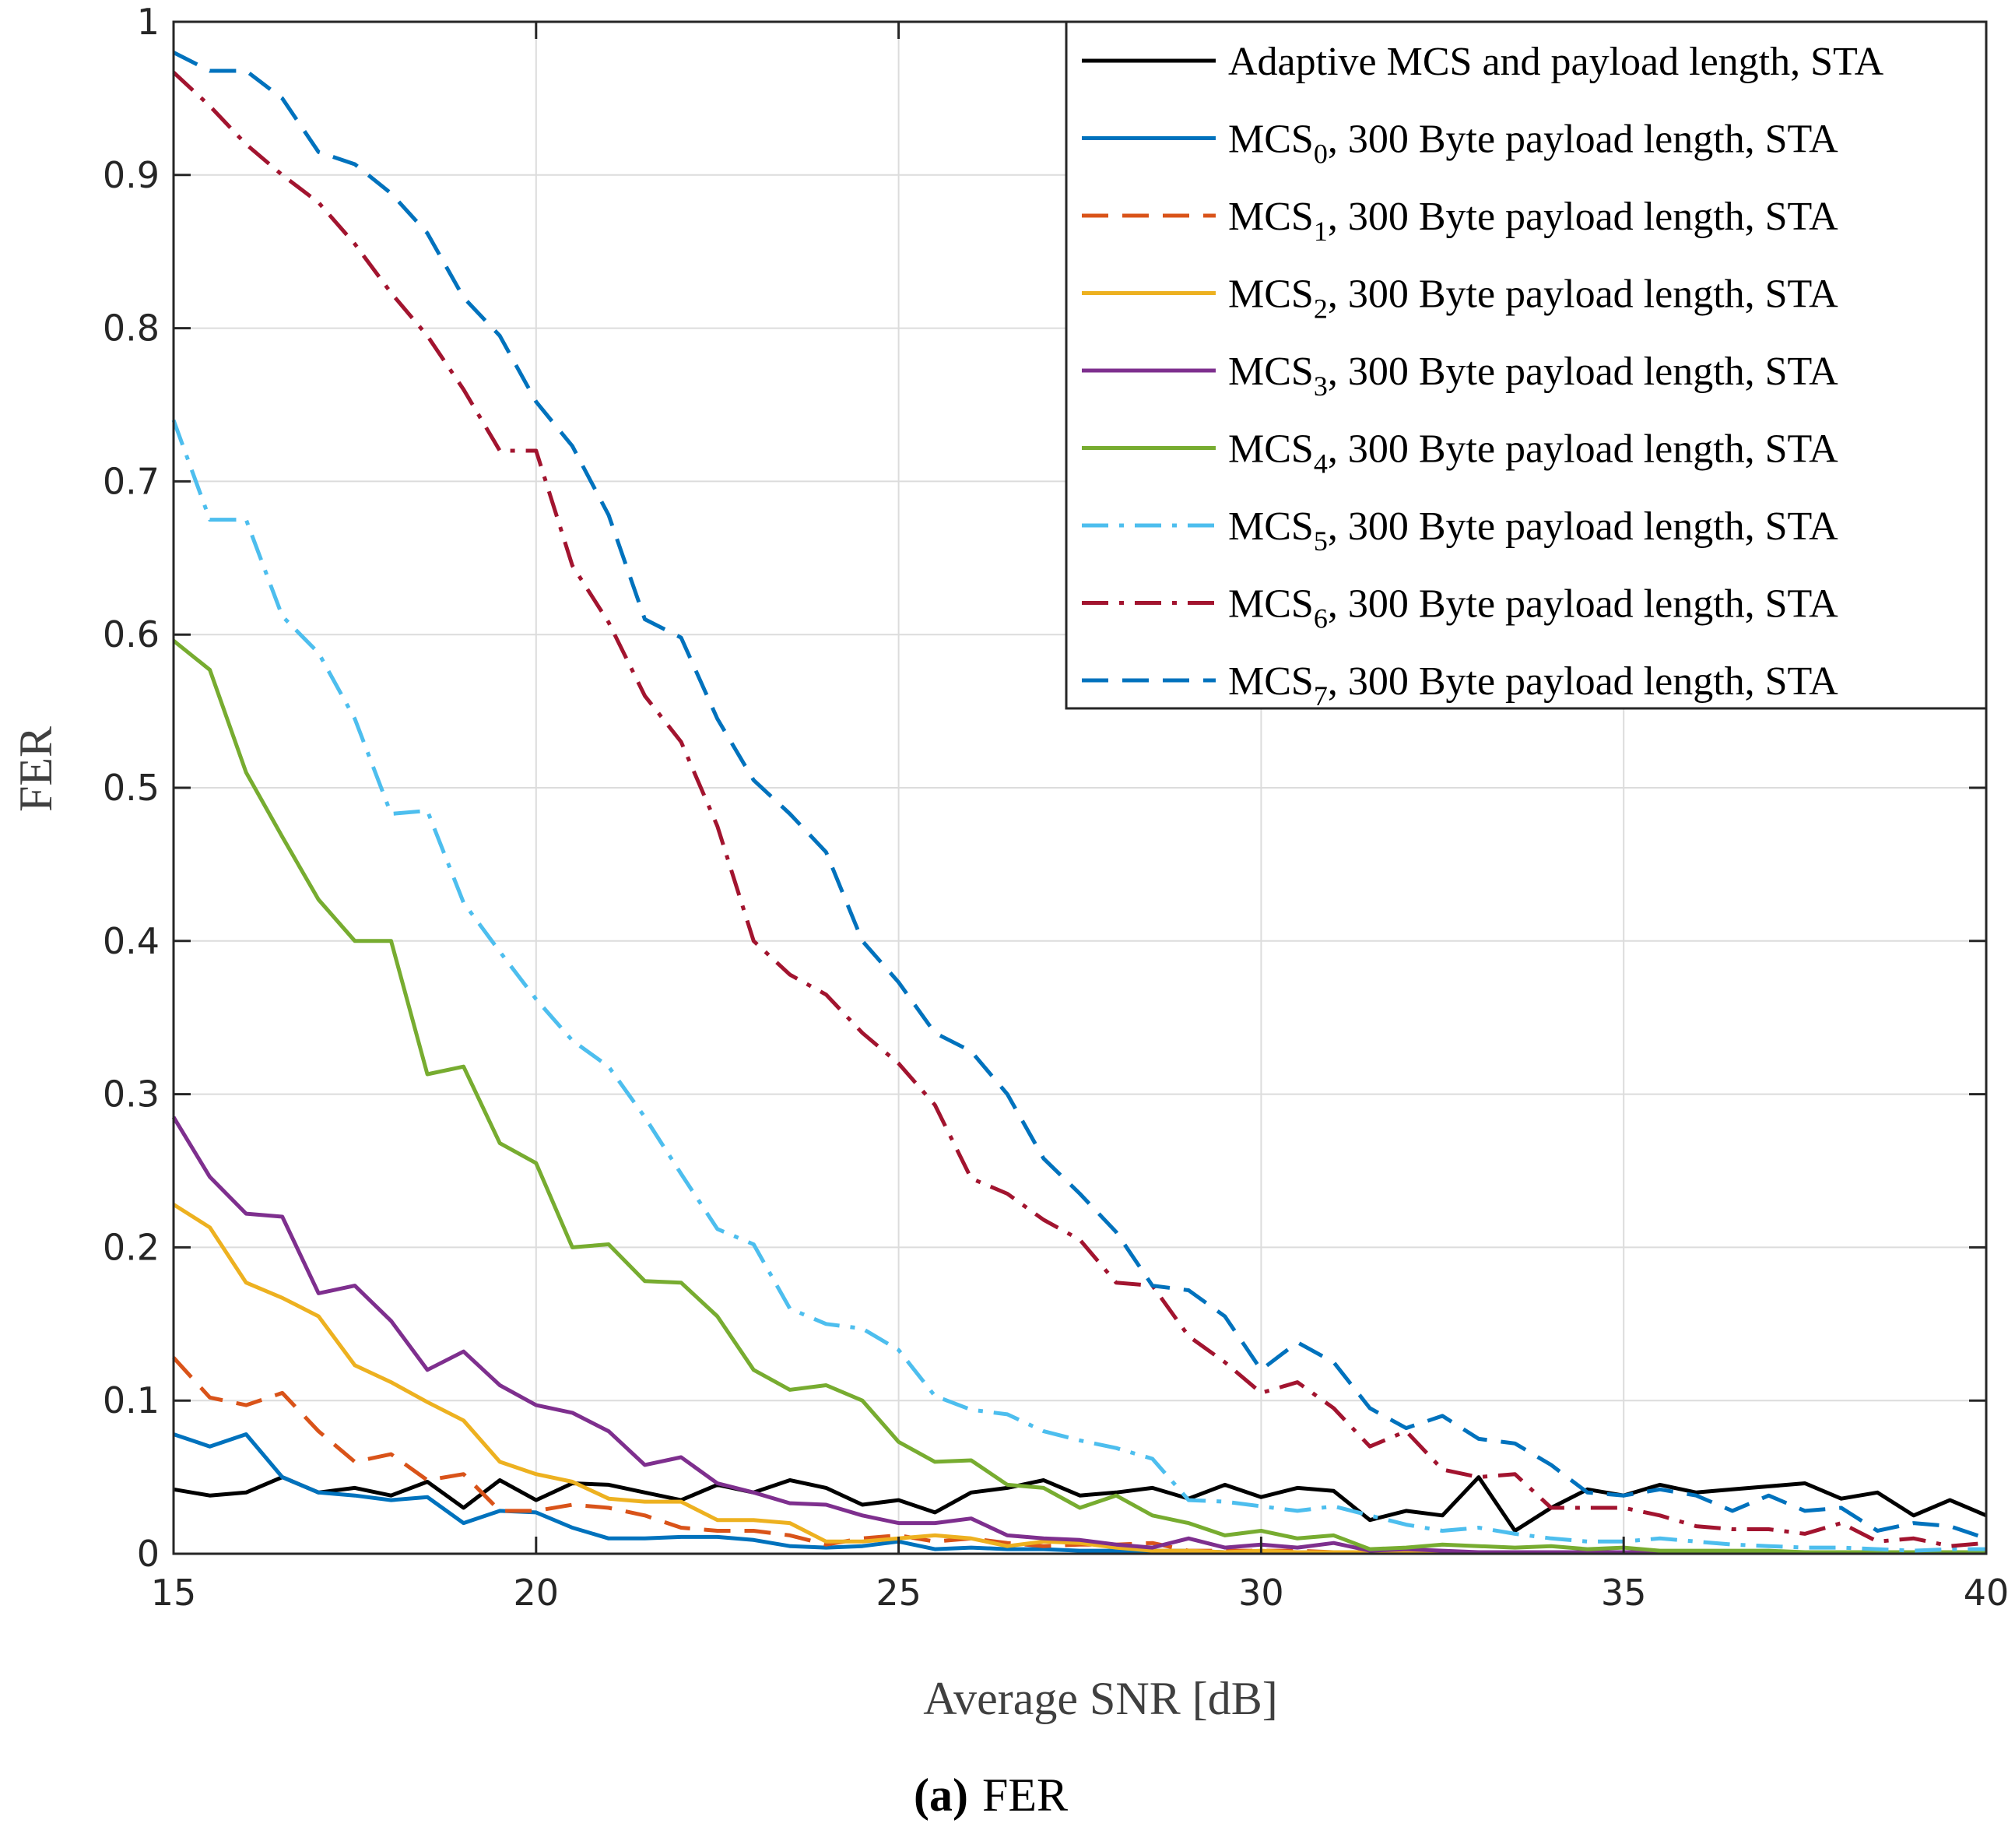 The height and width of the screenshot is (1848, 2015). What do you see at coordinates (1100, 1698) in the screenshot?
I see `x-axis-title: Average SNR [dB]` at bounding box center [1100, 1698].